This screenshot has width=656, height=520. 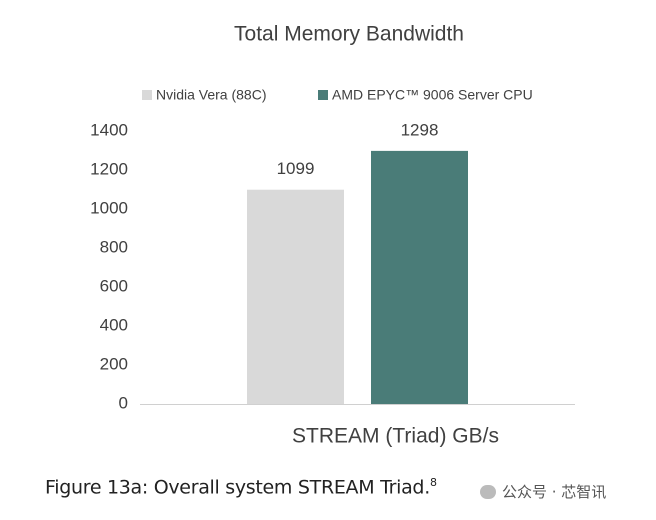 I want to click on x-tick-label: STREAM (Triad) GB/s, so click(x=395, y=436).